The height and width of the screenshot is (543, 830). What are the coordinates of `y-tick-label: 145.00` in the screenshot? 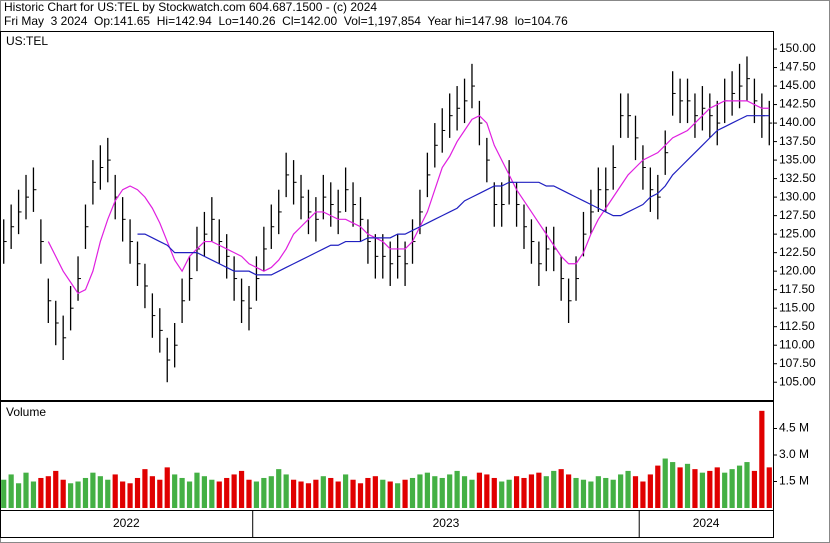 It's located at (797, 85).